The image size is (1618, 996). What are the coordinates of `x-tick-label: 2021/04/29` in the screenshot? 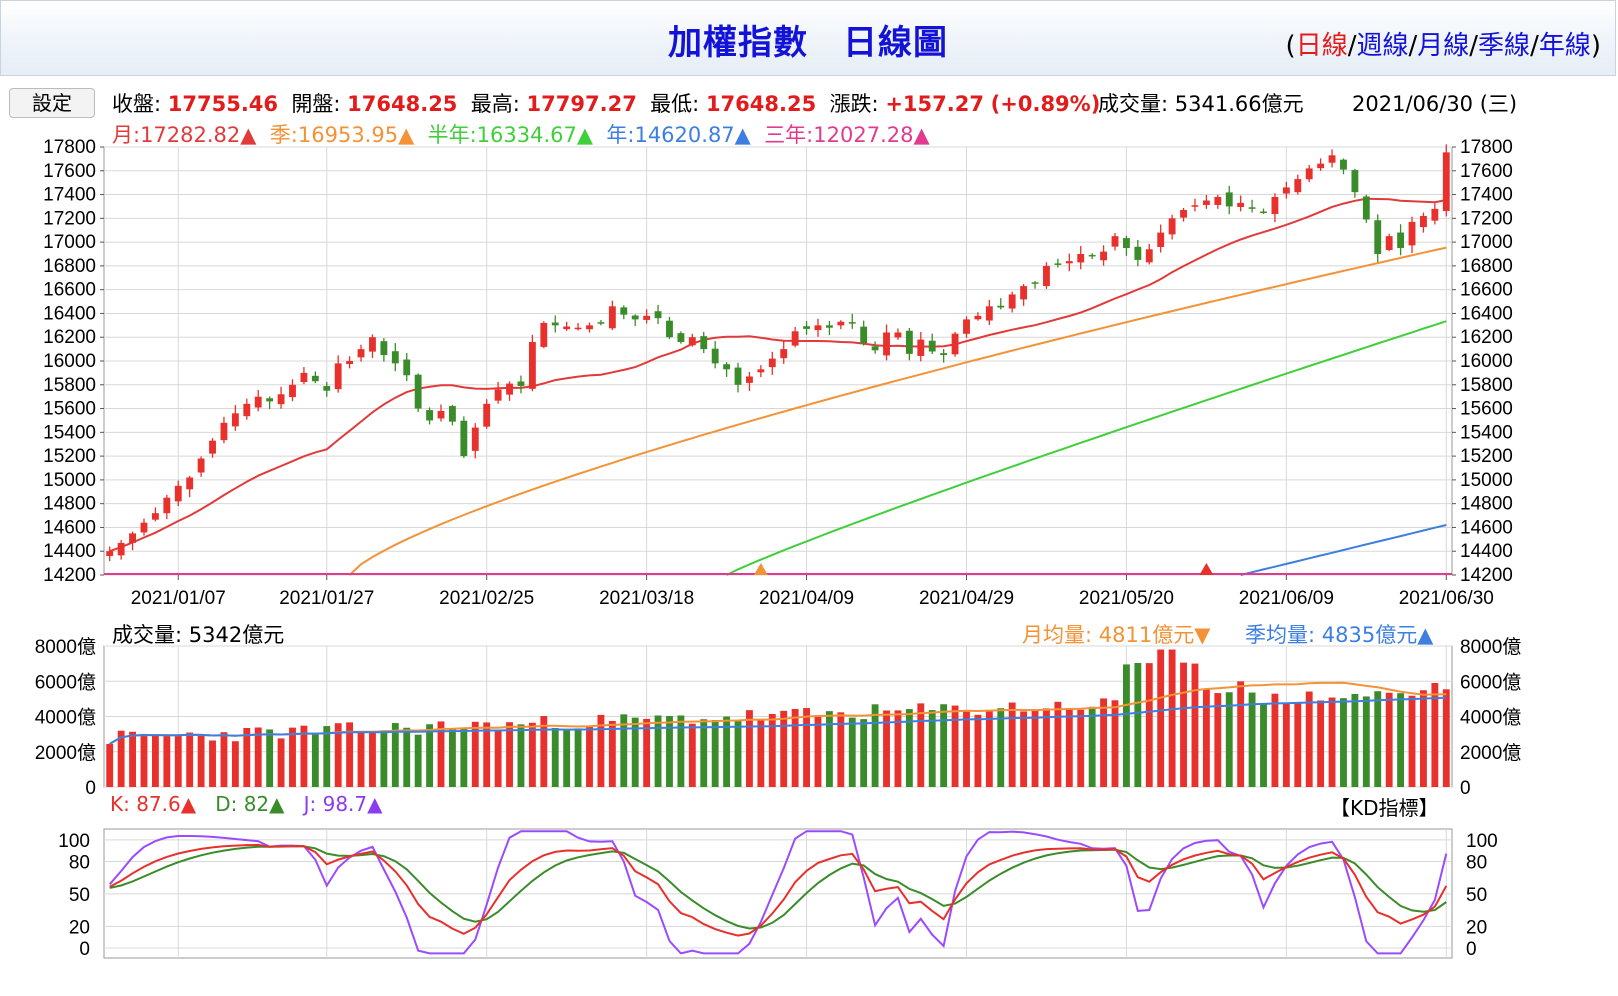 It's located at (966, 598).